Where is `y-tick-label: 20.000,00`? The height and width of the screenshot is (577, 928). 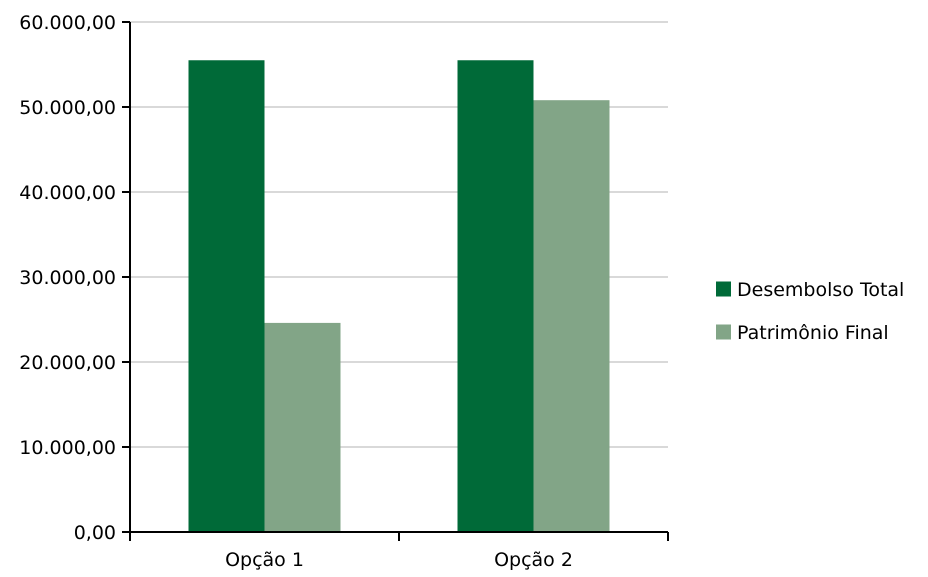 y-tick-label: 20.000,00 is located at coordinates (67, 363).